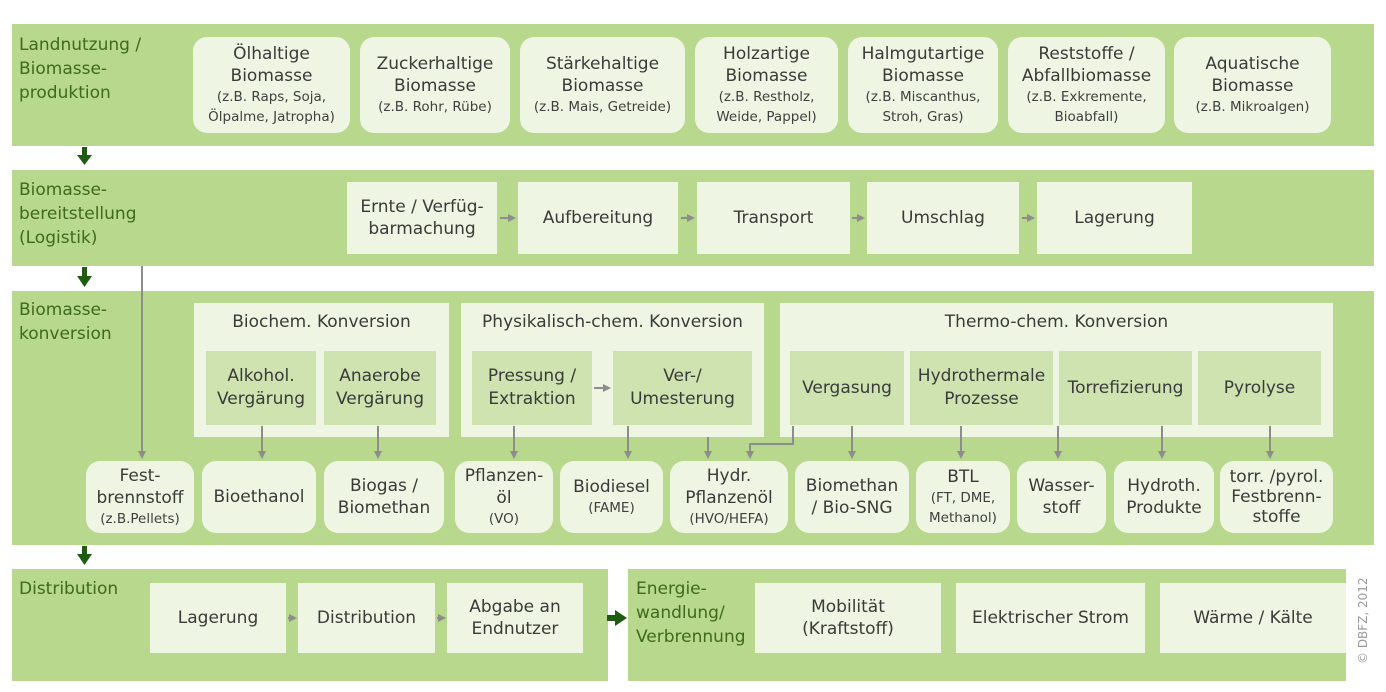 This screenshot has width=1386, height=692. I want to click on product-title: Pflanzen- öl, so click(504, 487).